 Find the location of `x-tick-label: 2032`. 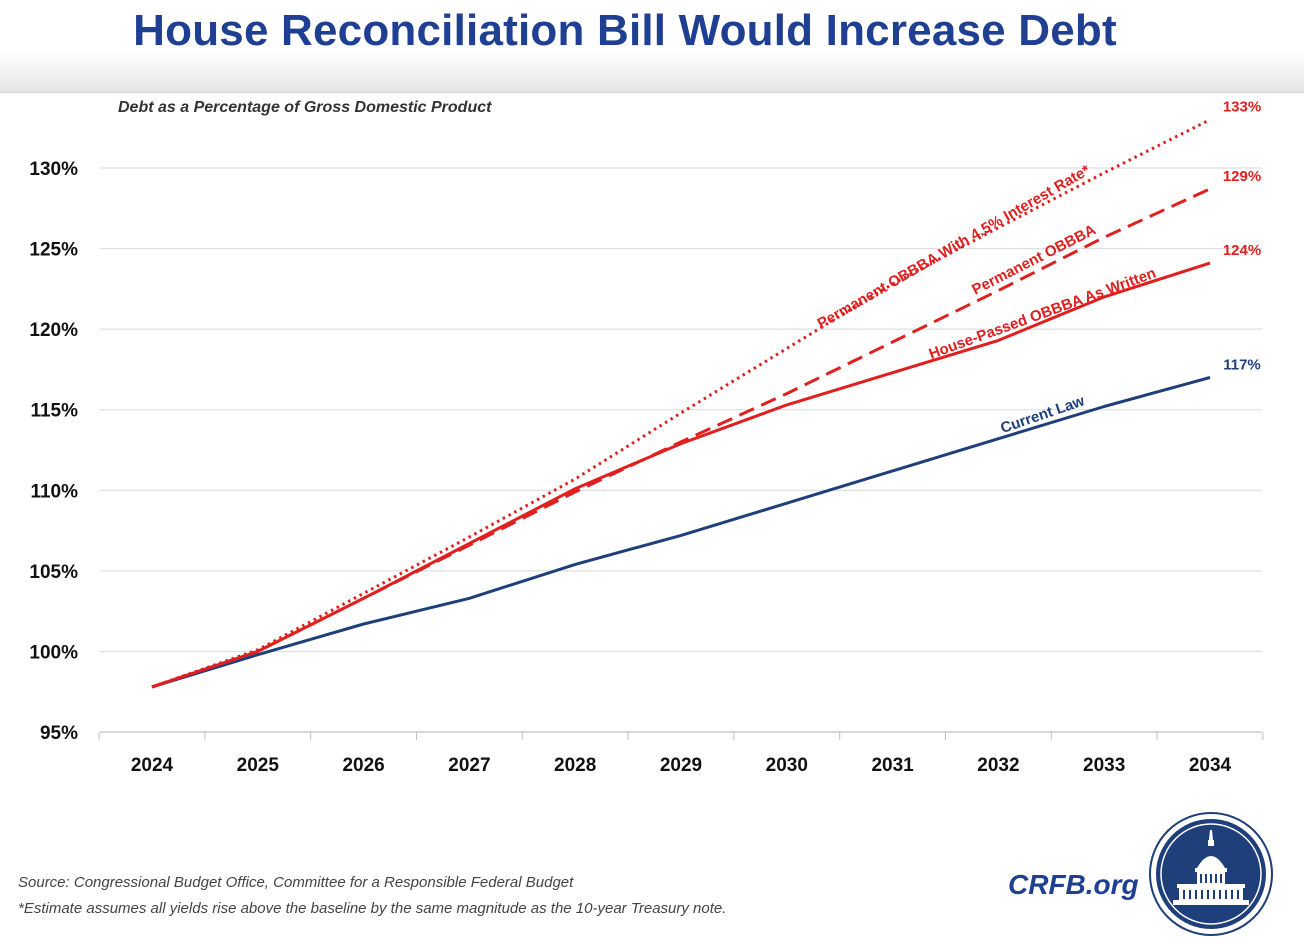

x-tick-label: 2032 is located at coordinates (998, 765).